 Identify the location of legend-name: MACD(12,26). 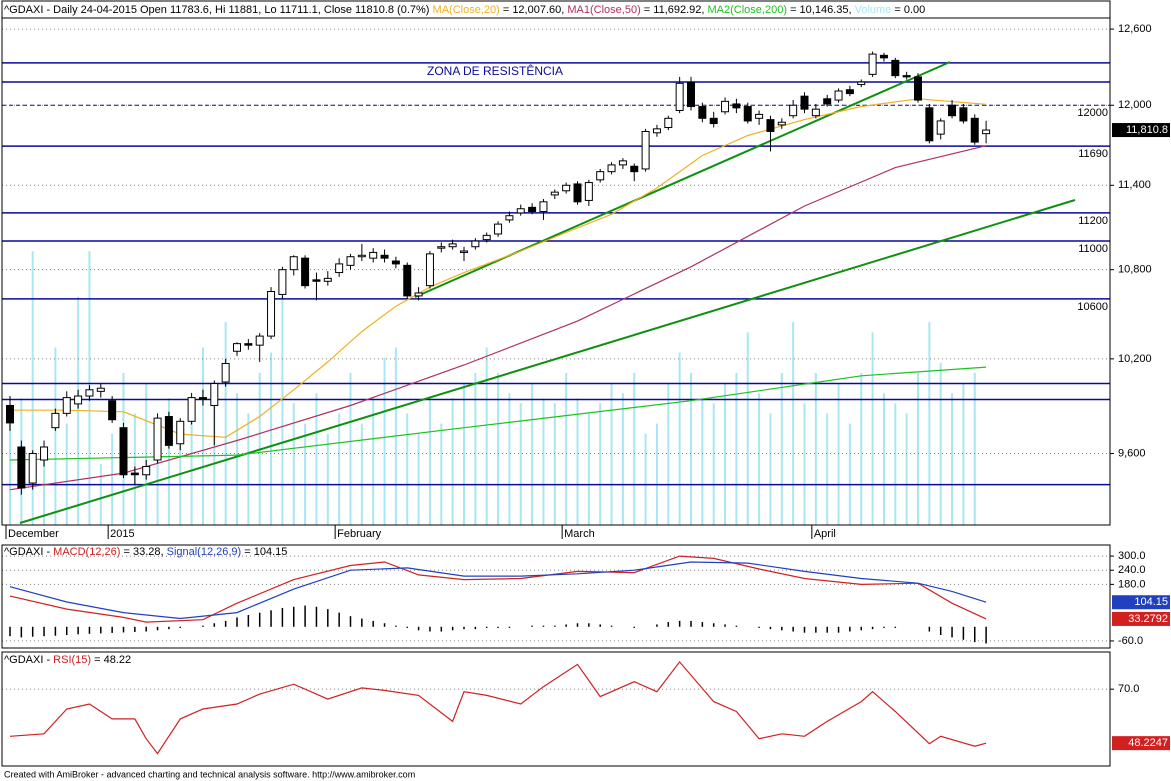
(86, 552).